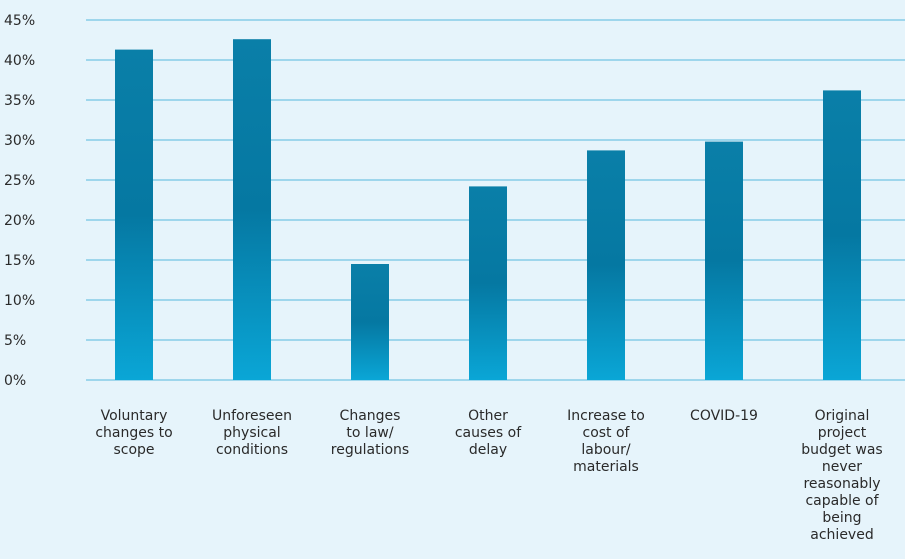  What do you see at coordinates (15, 381) in the screenshot?
I see `y-tick-label: 0%` at bounding box center [15, 381].